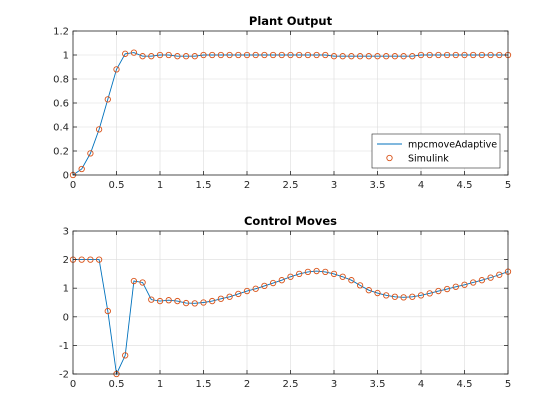 This screenshot has height=420, width=560. Describe the element at coordinates (160, 185) in the screenshot. I see `chart-0-x-tick-label: 1` at that location.